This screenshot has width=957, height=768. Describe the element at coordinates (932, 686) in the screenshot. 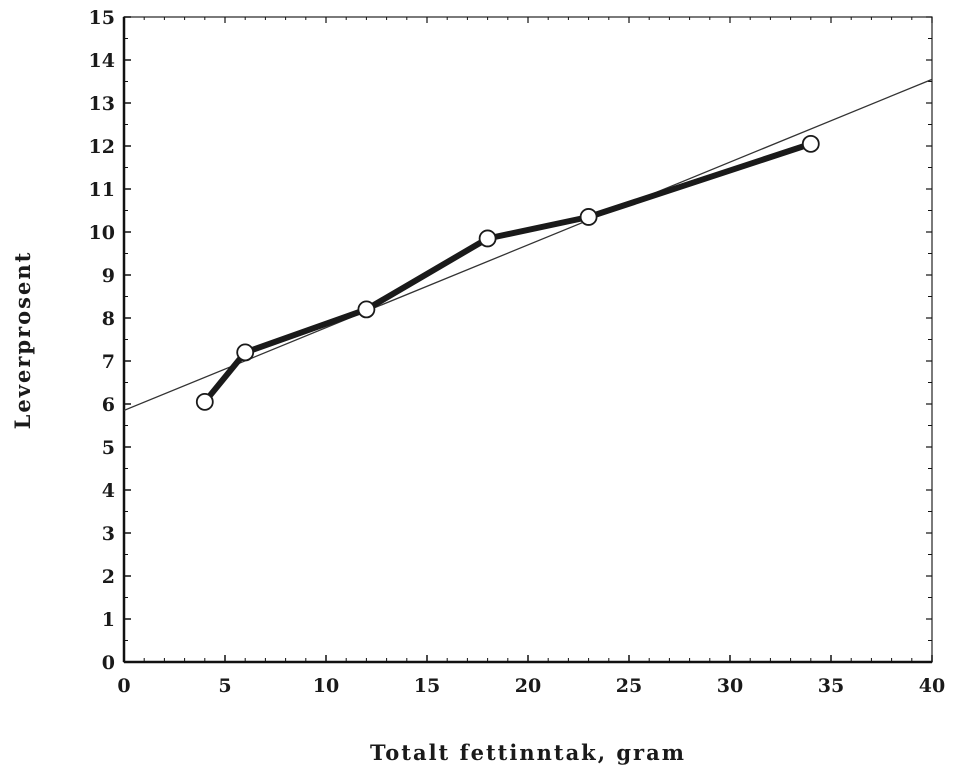

I see `x-tick-label: 40` at that location.